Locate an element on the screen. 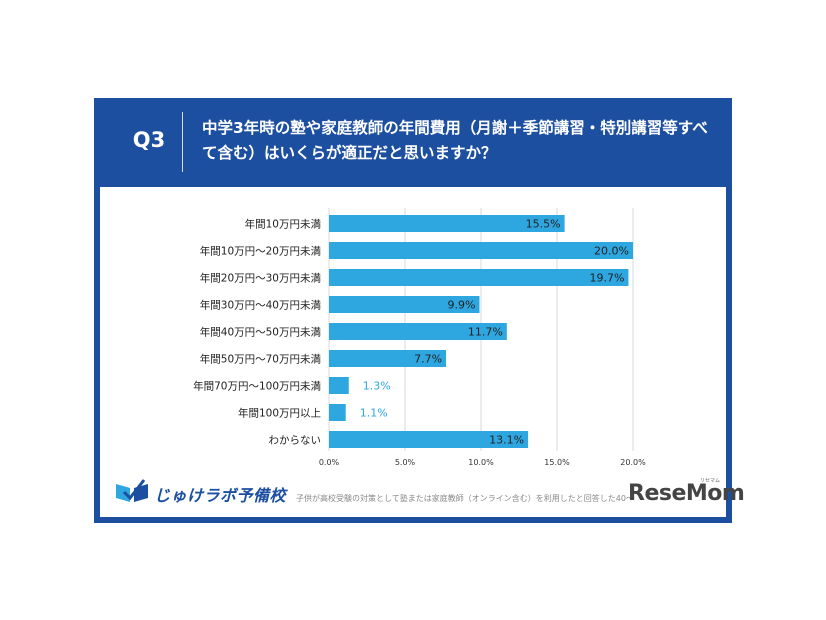 The width and height of the screenshot is (826, 620). category-label: 年間10万円〜20万円未満 is located at coordinates (261, 251).